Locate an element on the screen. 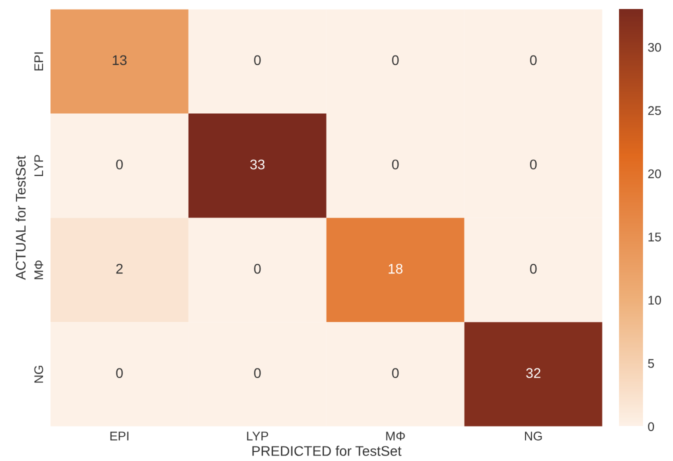  y-tick-label: MΦ is located at coordinates (39, 270).